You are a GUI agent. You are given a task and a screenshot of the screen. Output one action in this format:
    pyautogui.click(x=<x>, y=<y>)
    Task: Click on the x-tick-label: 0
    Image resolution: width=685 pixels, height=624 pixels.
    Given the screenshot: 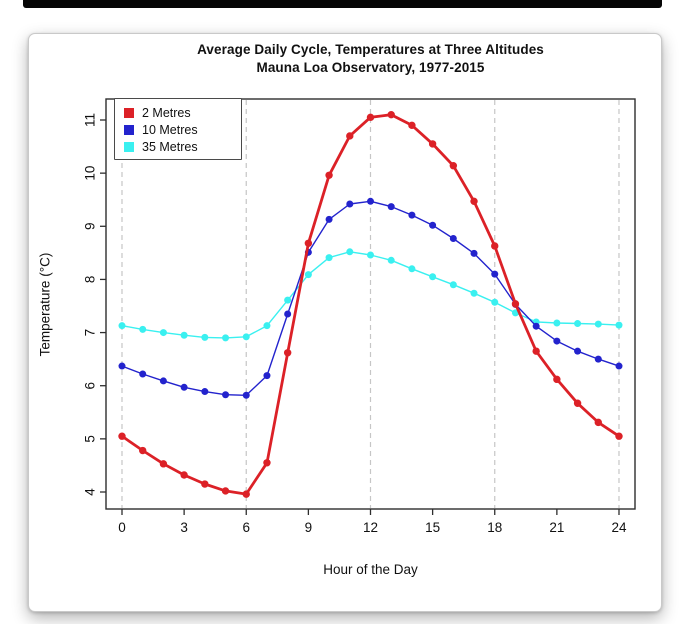 What is the action you would take?
    pyautogui.click(x=122, y=527)
    